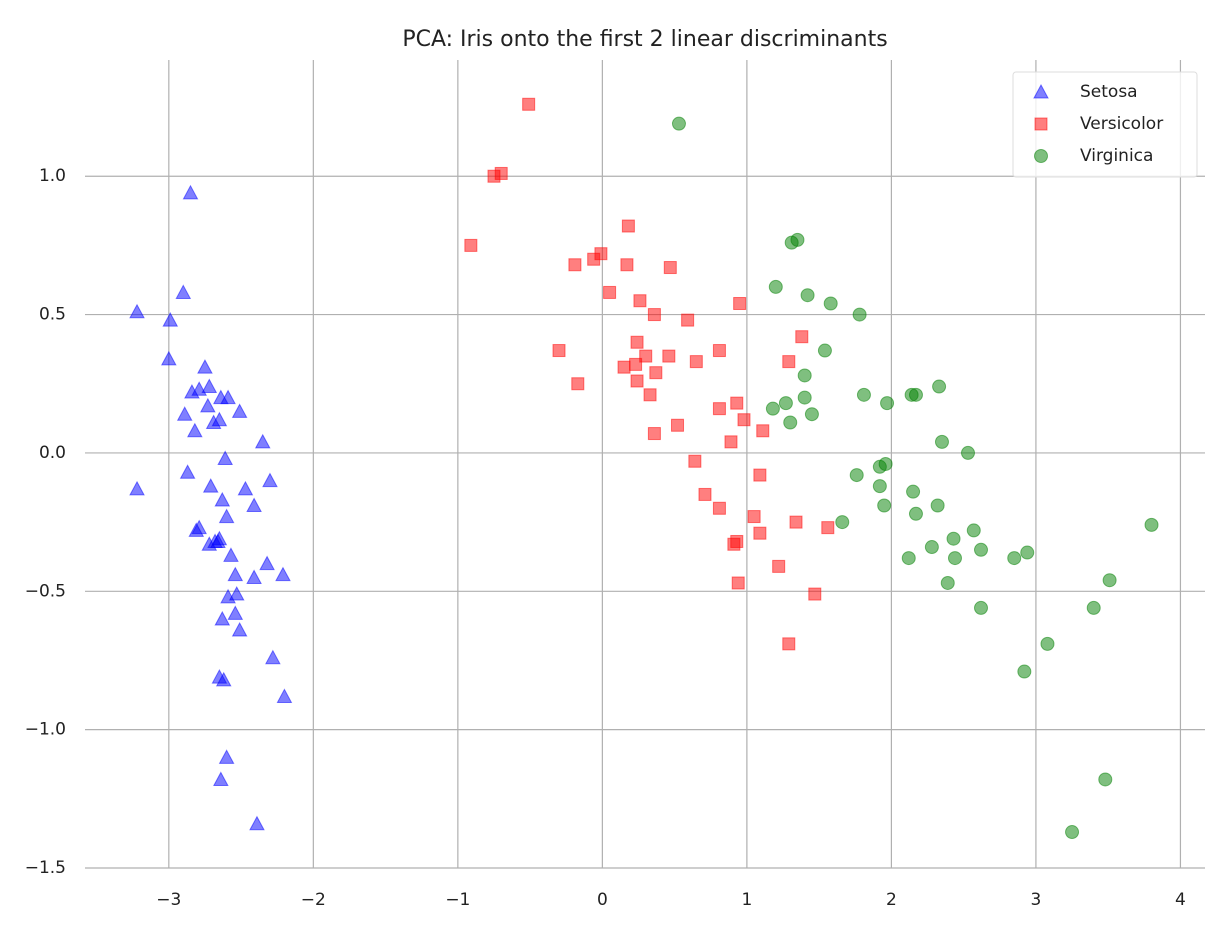  I want to click on x-tick-label: 3, so click(1036, 900).